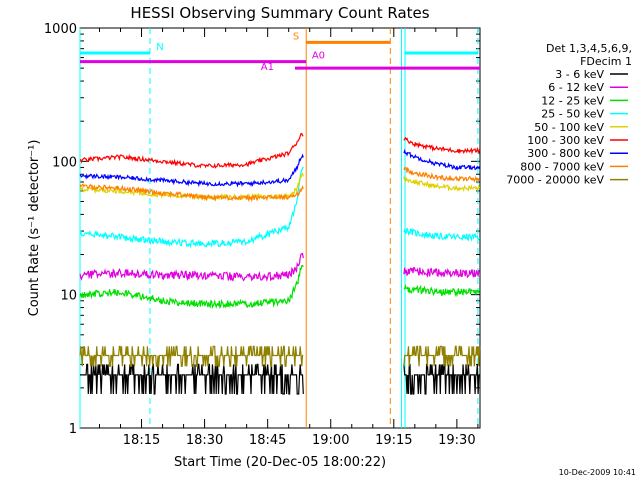 The height and width of the screenshot is (485, 640). I want to click on legend-label: 3 - 6 keV, so click(579, 74).